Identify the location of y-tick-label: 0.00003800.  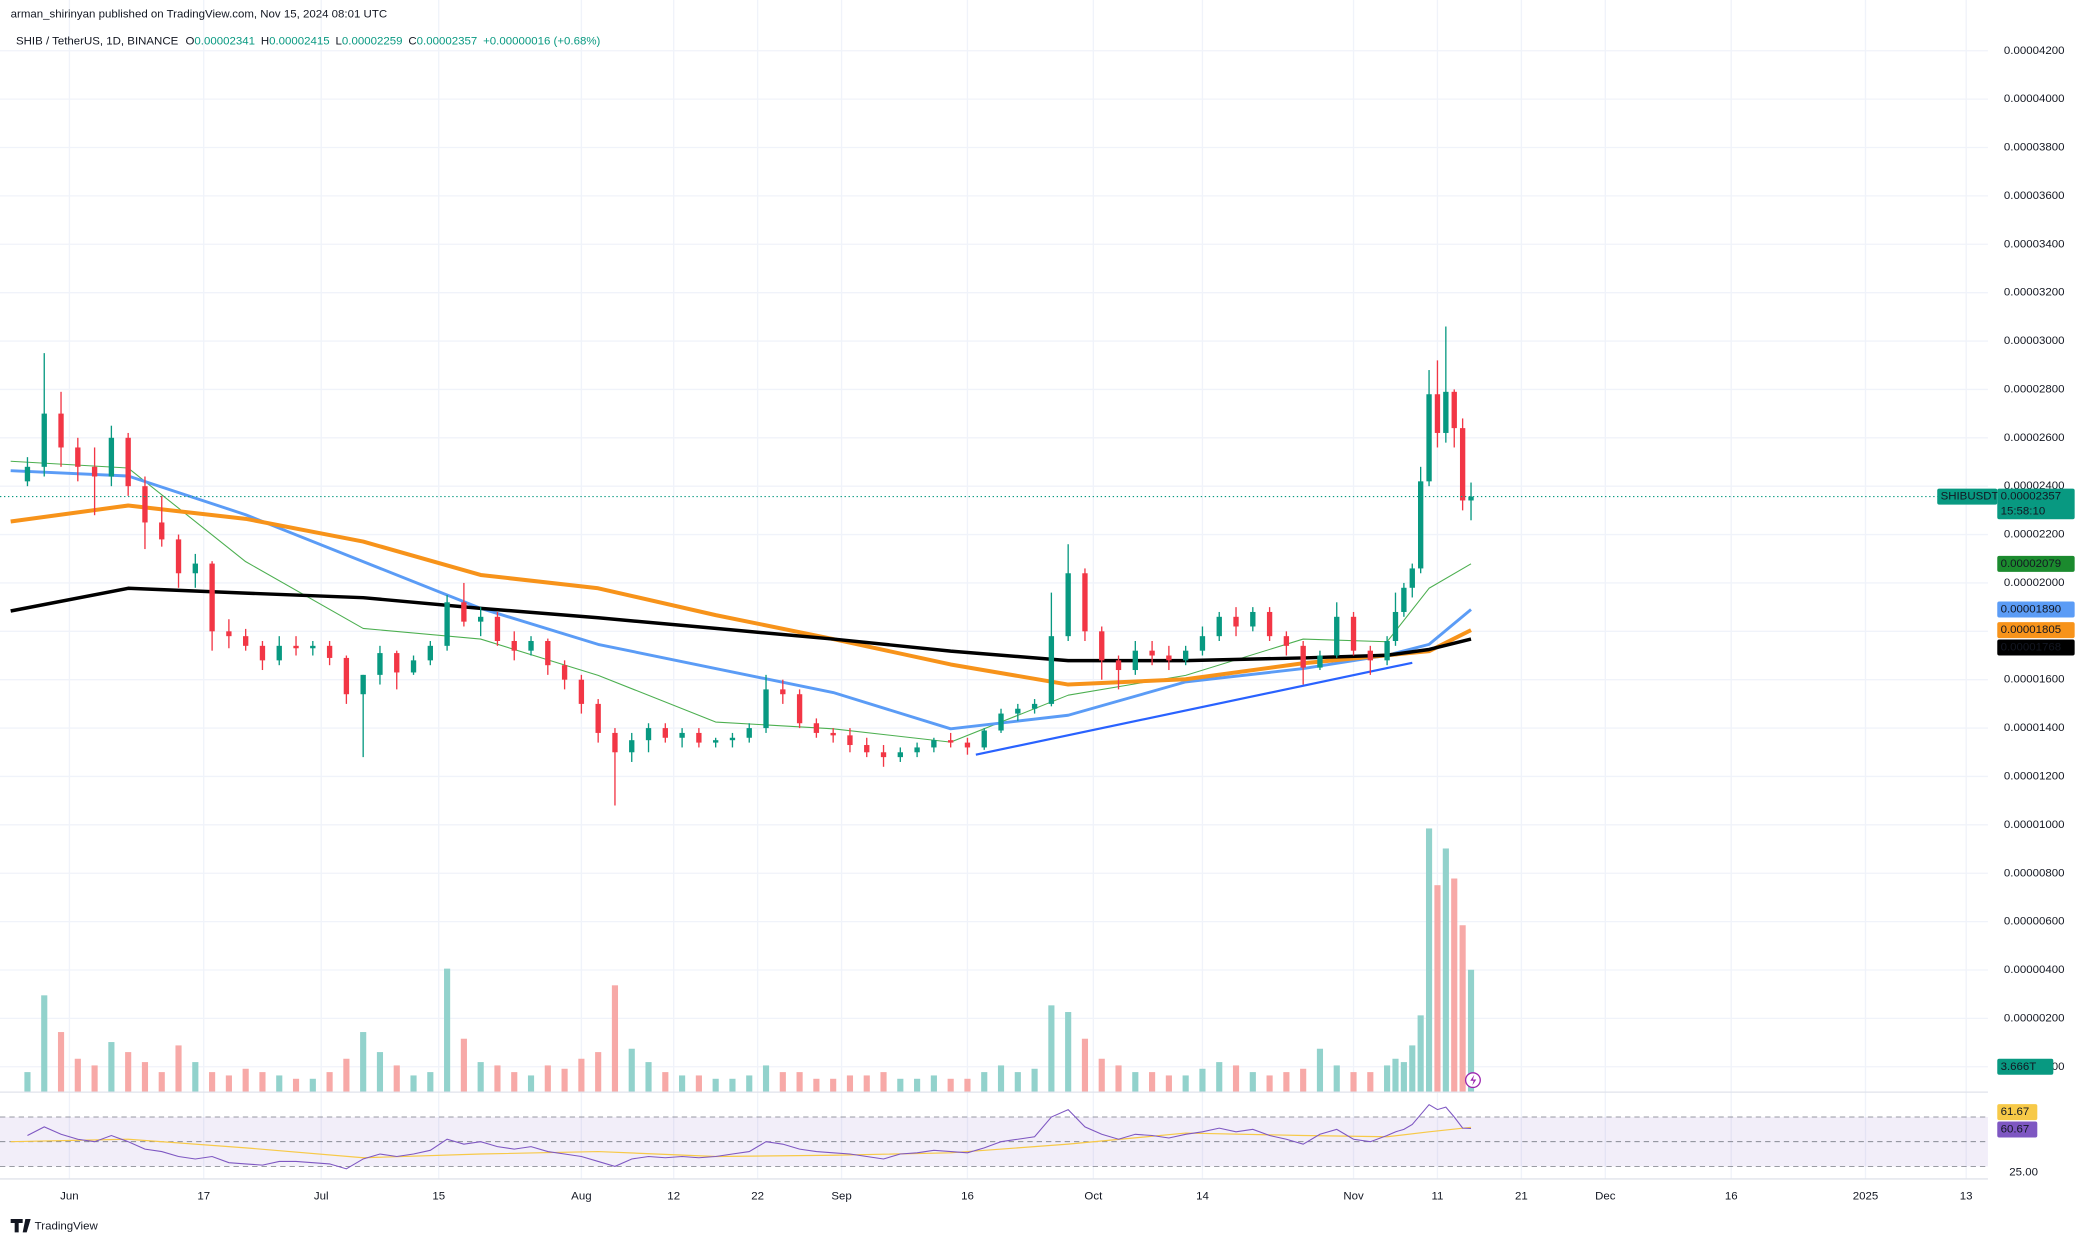
(2034, 148).